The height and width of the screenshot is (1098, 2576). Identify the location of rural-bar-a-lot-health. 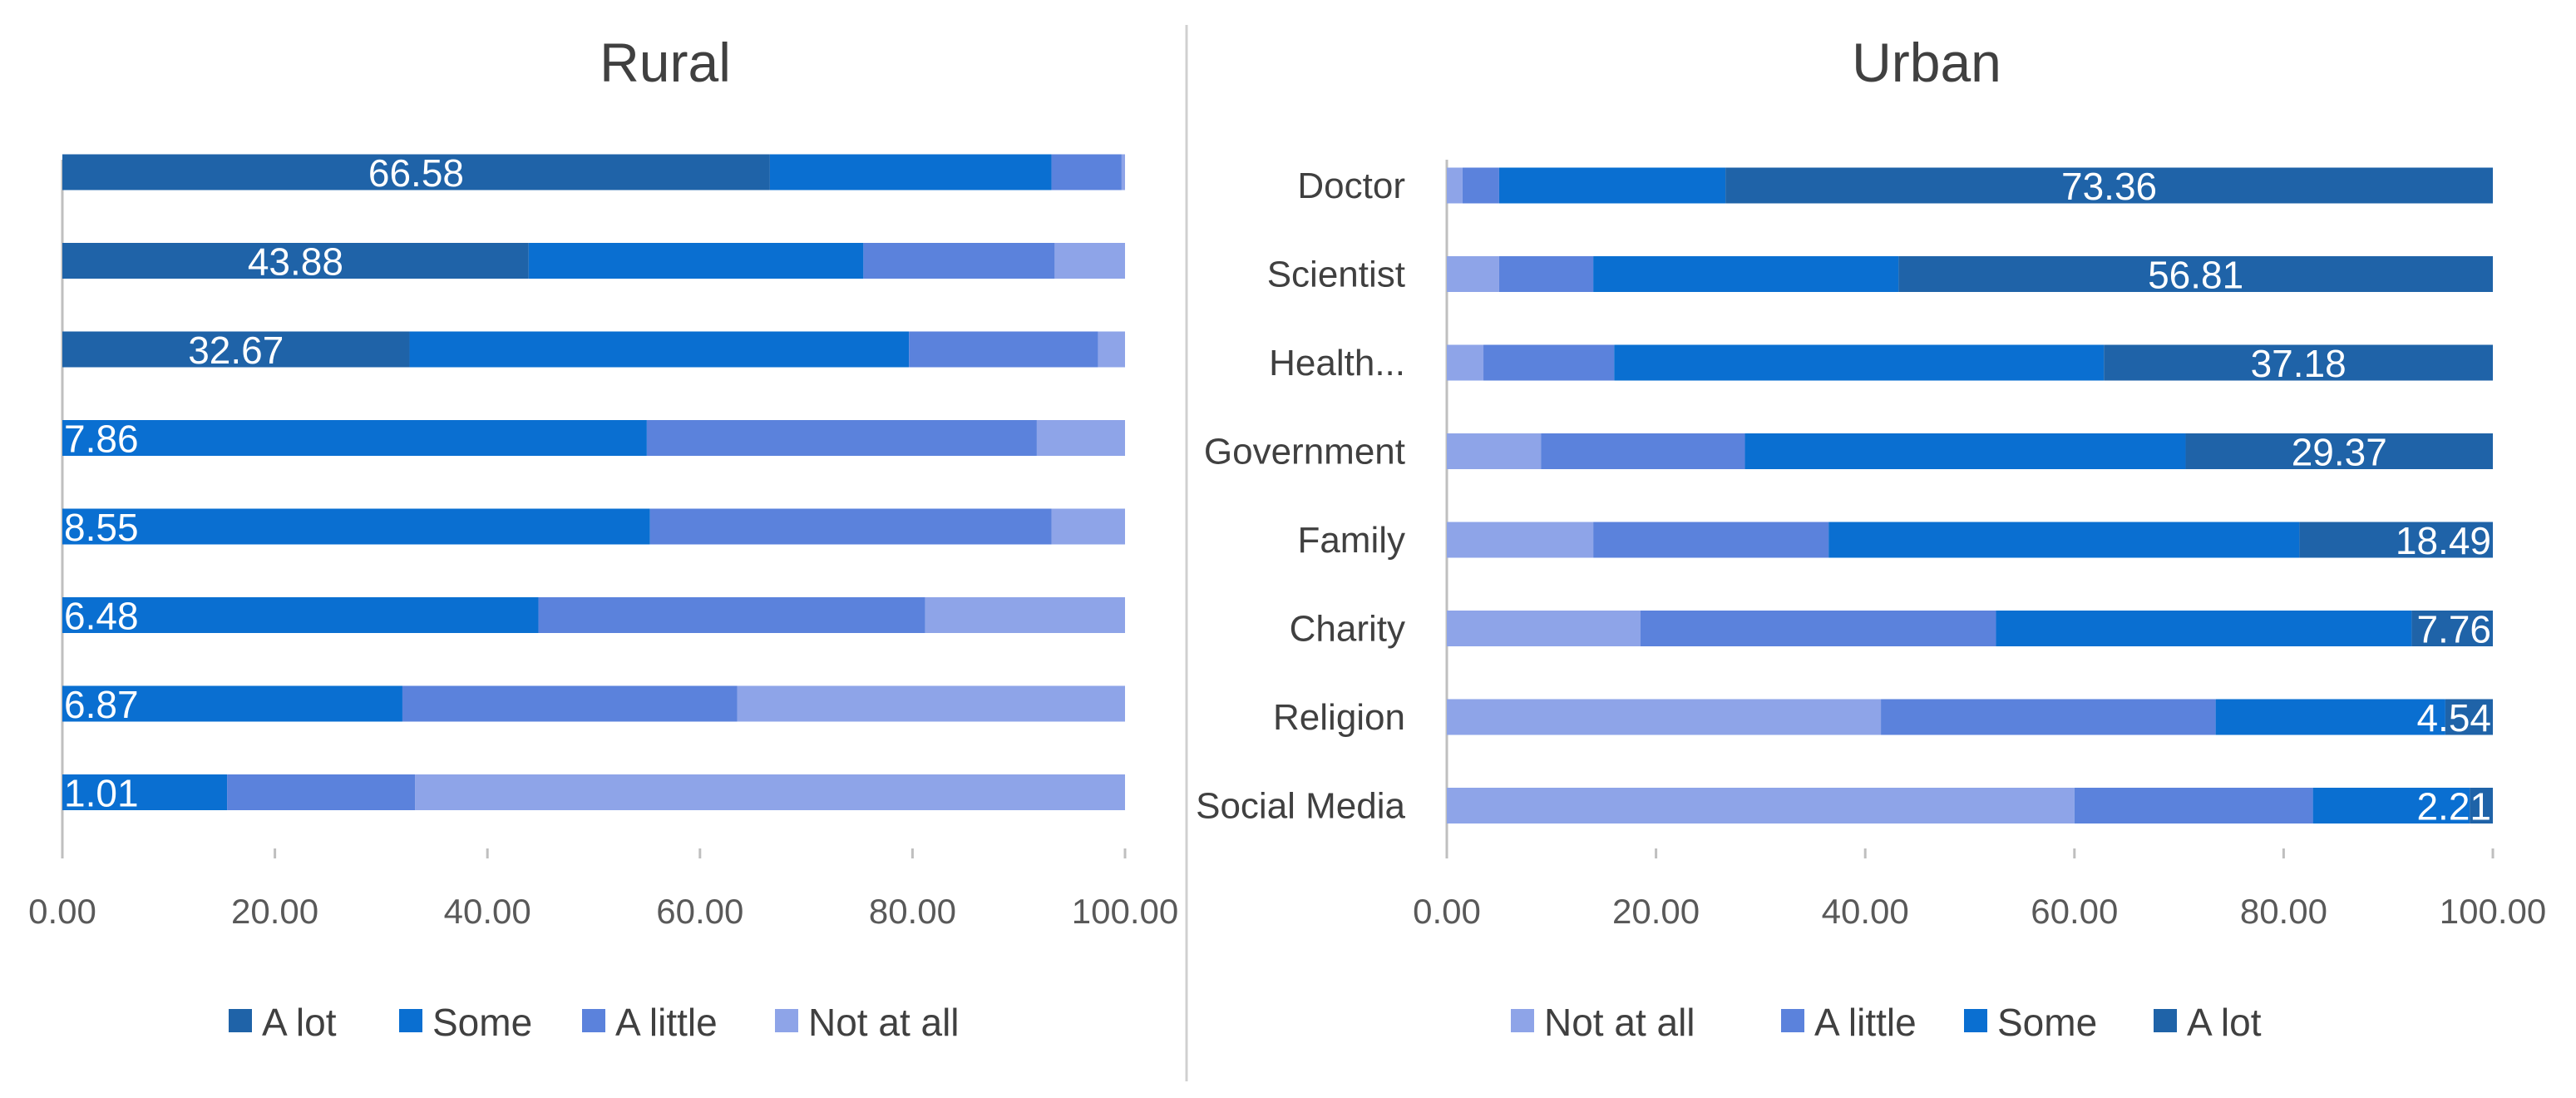
(236, 349).